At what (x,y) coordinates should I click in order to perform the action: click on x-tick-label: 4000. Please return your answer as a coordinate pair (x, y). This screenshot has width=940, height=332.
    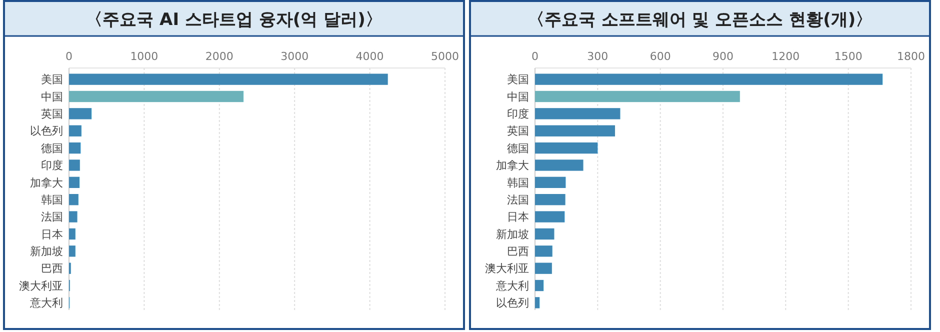
    Looking at the image, I should click on (370, 56).